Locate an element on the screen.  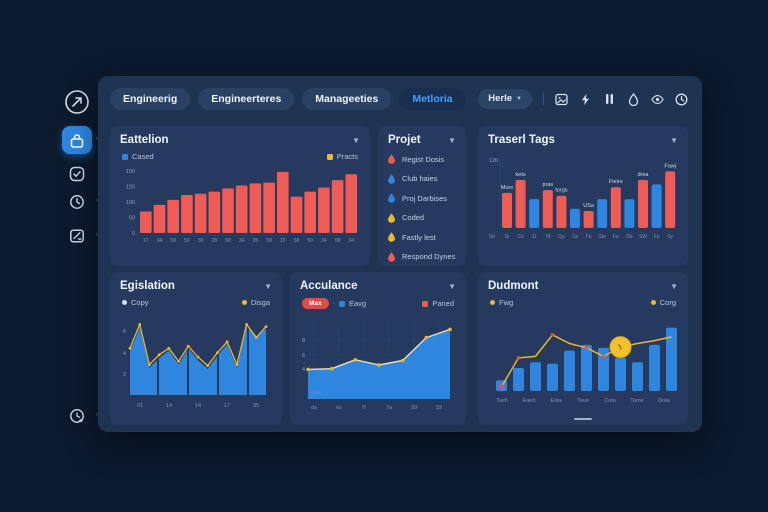
svg-text: pras is located at coordinates (547, 185).